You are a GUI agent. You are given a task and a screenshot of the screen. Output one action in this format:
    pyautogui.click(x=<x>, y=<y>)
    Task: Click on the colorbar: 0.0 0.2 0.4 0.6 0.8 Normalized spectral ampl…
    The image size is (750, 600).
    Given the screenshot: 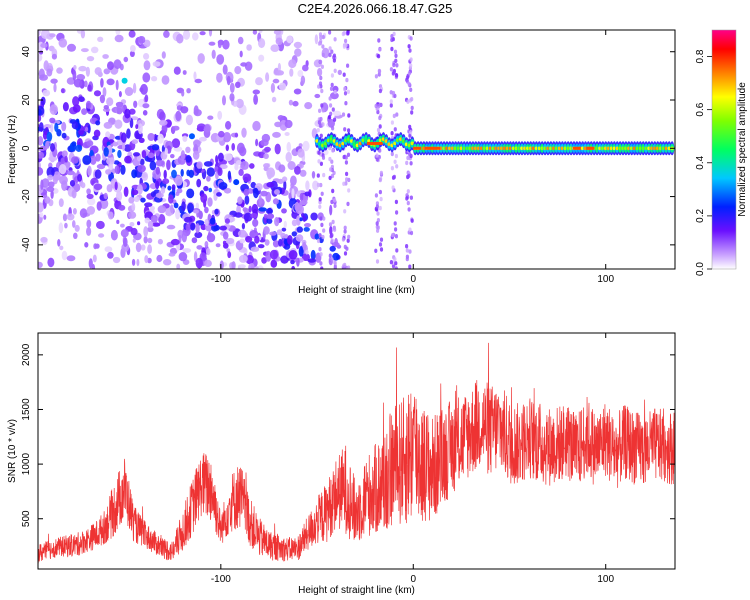 What is the action you would take?
    pyautogui.click(x=721, y=152)
    